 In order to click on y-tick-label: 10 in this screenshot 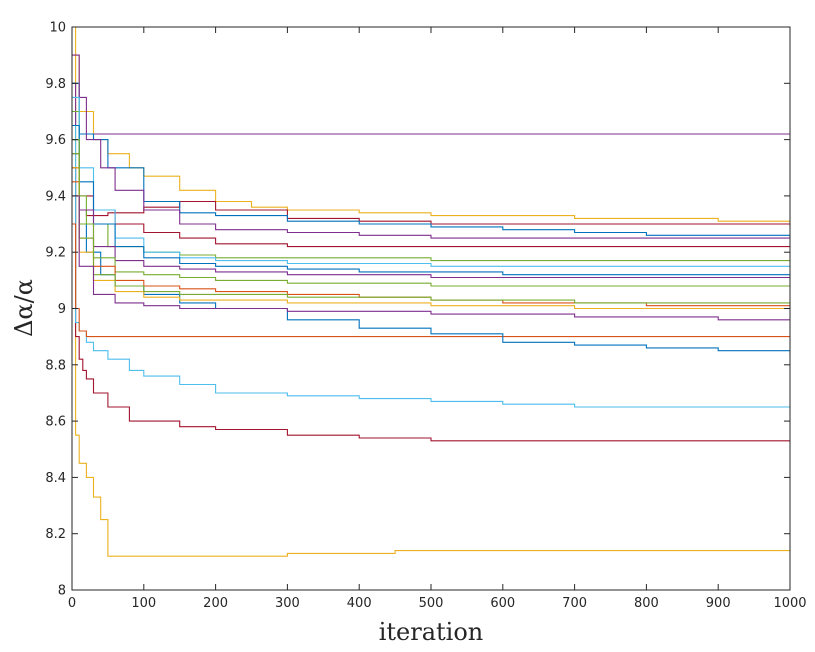, I will do `click(57, 28)`.